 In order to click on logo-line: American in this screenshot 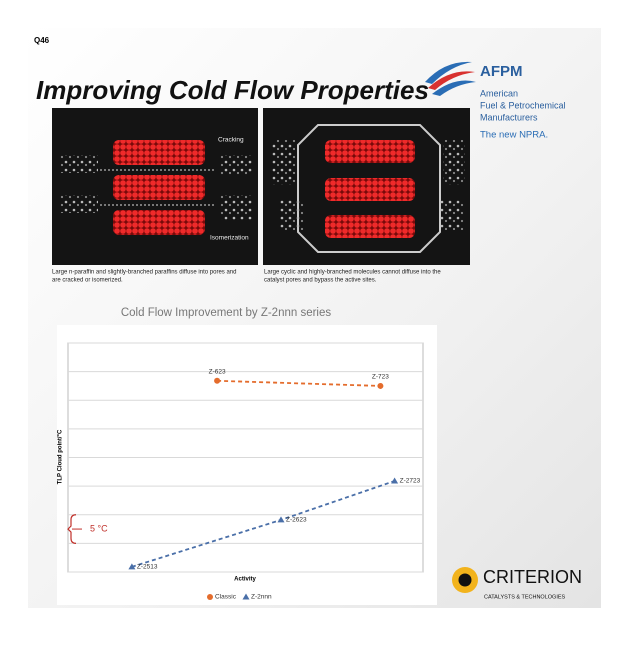, I will do `click(499, 93)`.